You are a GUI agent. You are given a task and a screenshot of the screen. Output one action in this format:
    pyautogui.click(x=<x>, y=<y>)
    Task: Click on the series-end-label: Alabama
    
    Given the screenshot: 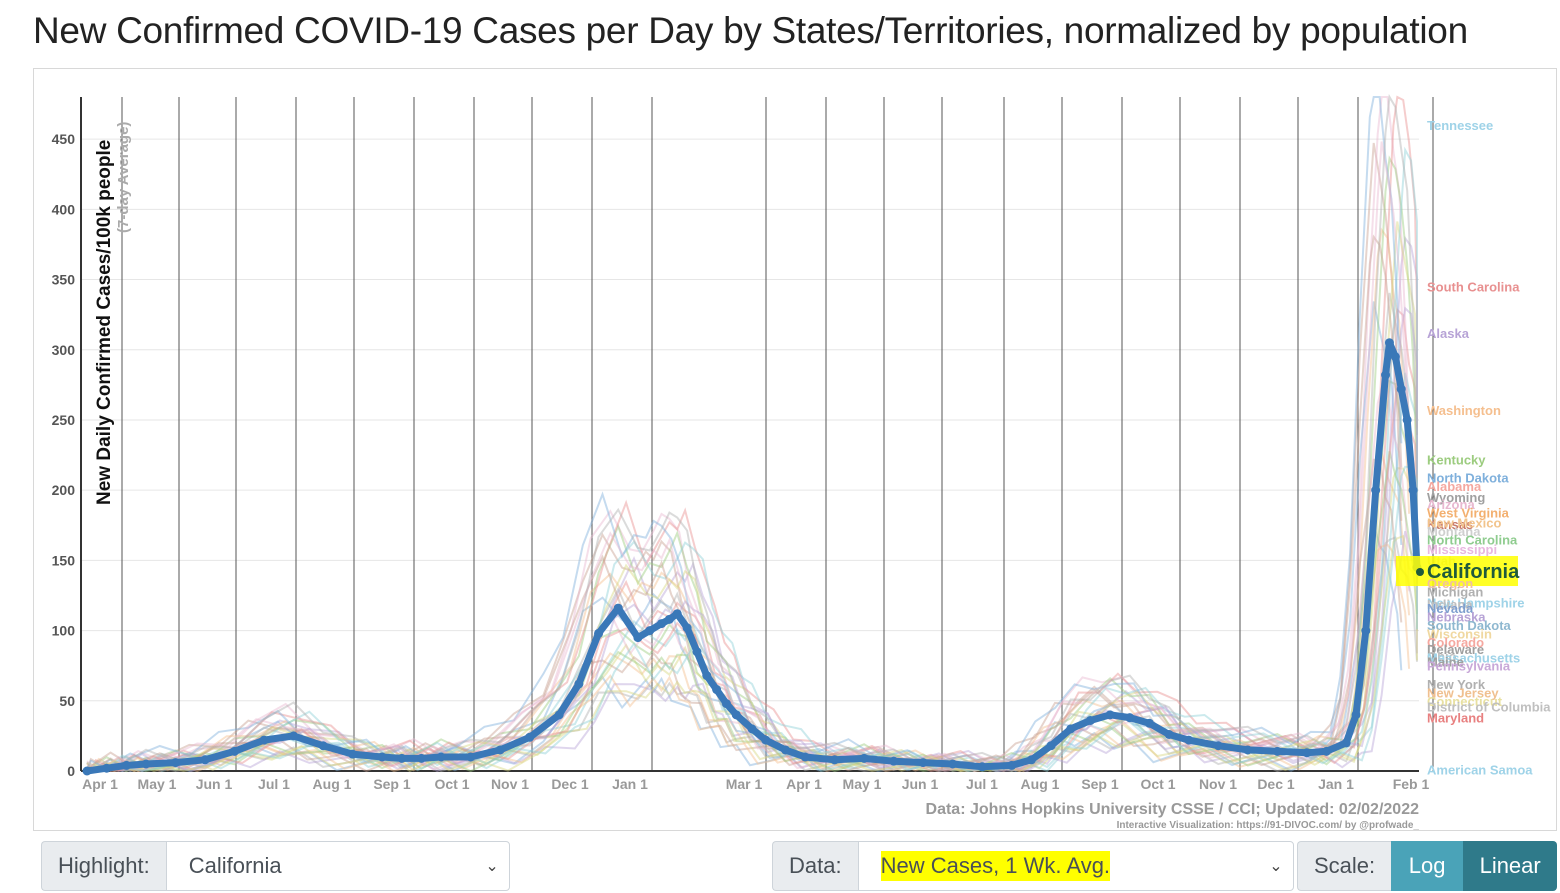 What is the action you would take?
    pyautogui.click(x=1454, y=486)
    